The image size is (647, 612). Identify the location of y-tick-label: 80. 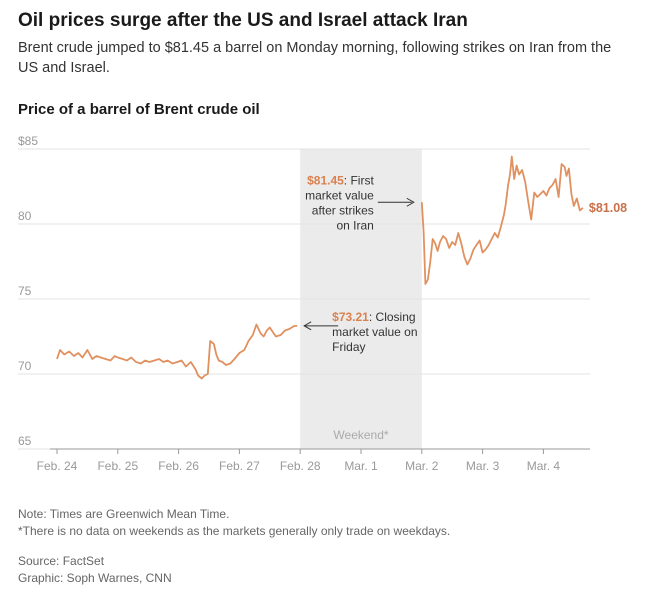
(25, 216).